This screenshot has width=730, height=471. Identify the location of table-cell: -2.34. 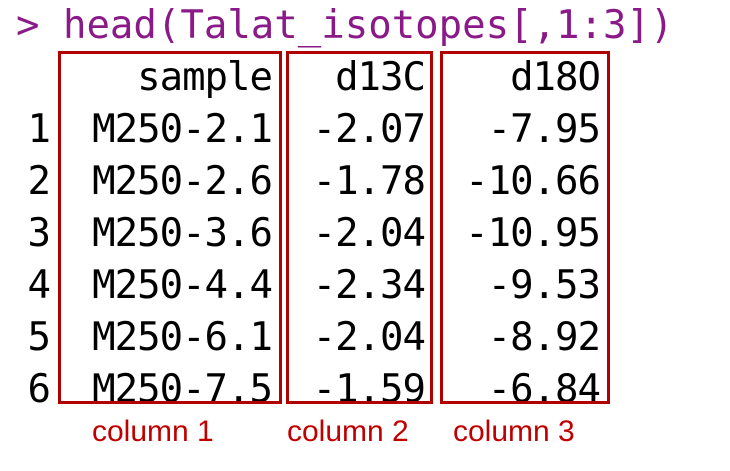
(369, 285).